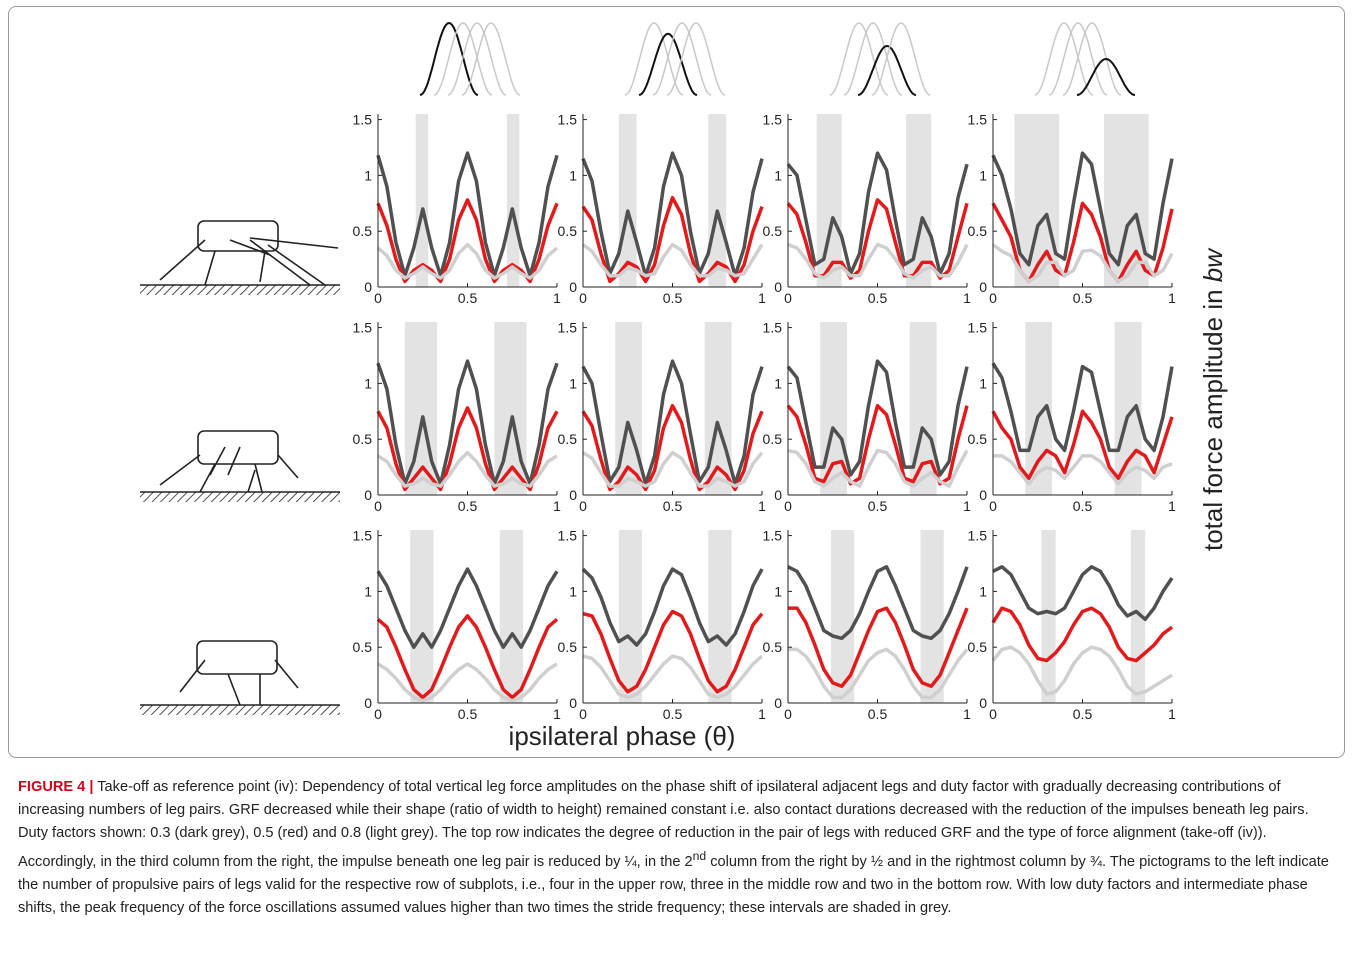 The width and height of the screenshot is (1355, 967). Describe the element at coordinates (240, 257) in the screenshot. I see `pictogram-four-pairs` at that location.